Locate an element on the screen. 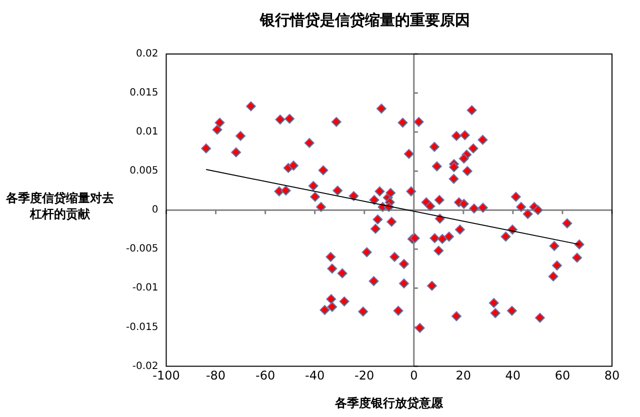 Image resolution: width=640 pixels, height=417 pixels. x-tick-label: 80 is located at coordinates (612, 375).